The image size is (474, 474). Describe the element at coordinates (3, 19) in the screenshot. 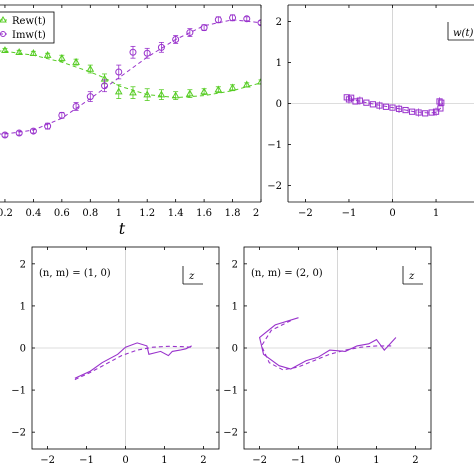

I see `triangle-marker-icon` at that location.